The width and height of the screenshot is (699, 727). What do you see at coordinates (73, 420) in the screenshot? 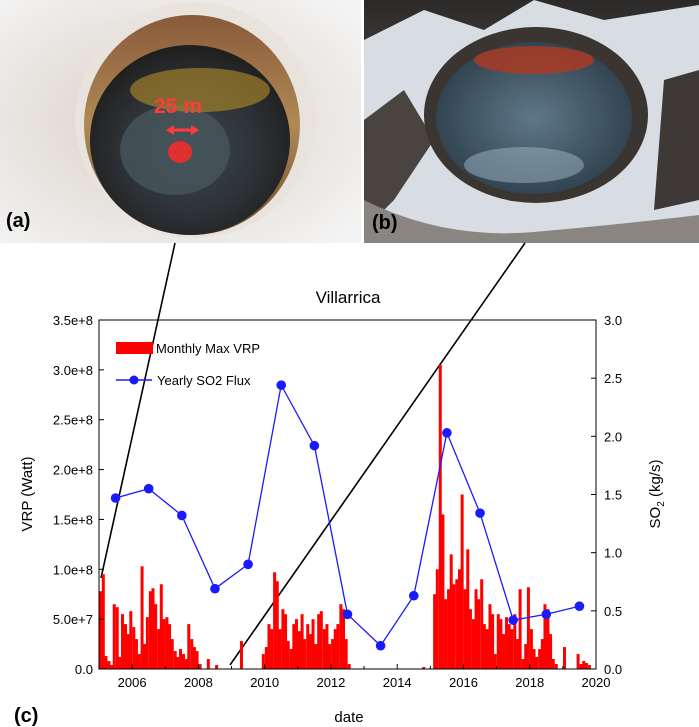
I see `y-left-tick-label: 2.5e+8` at bounding box center [73, 420].